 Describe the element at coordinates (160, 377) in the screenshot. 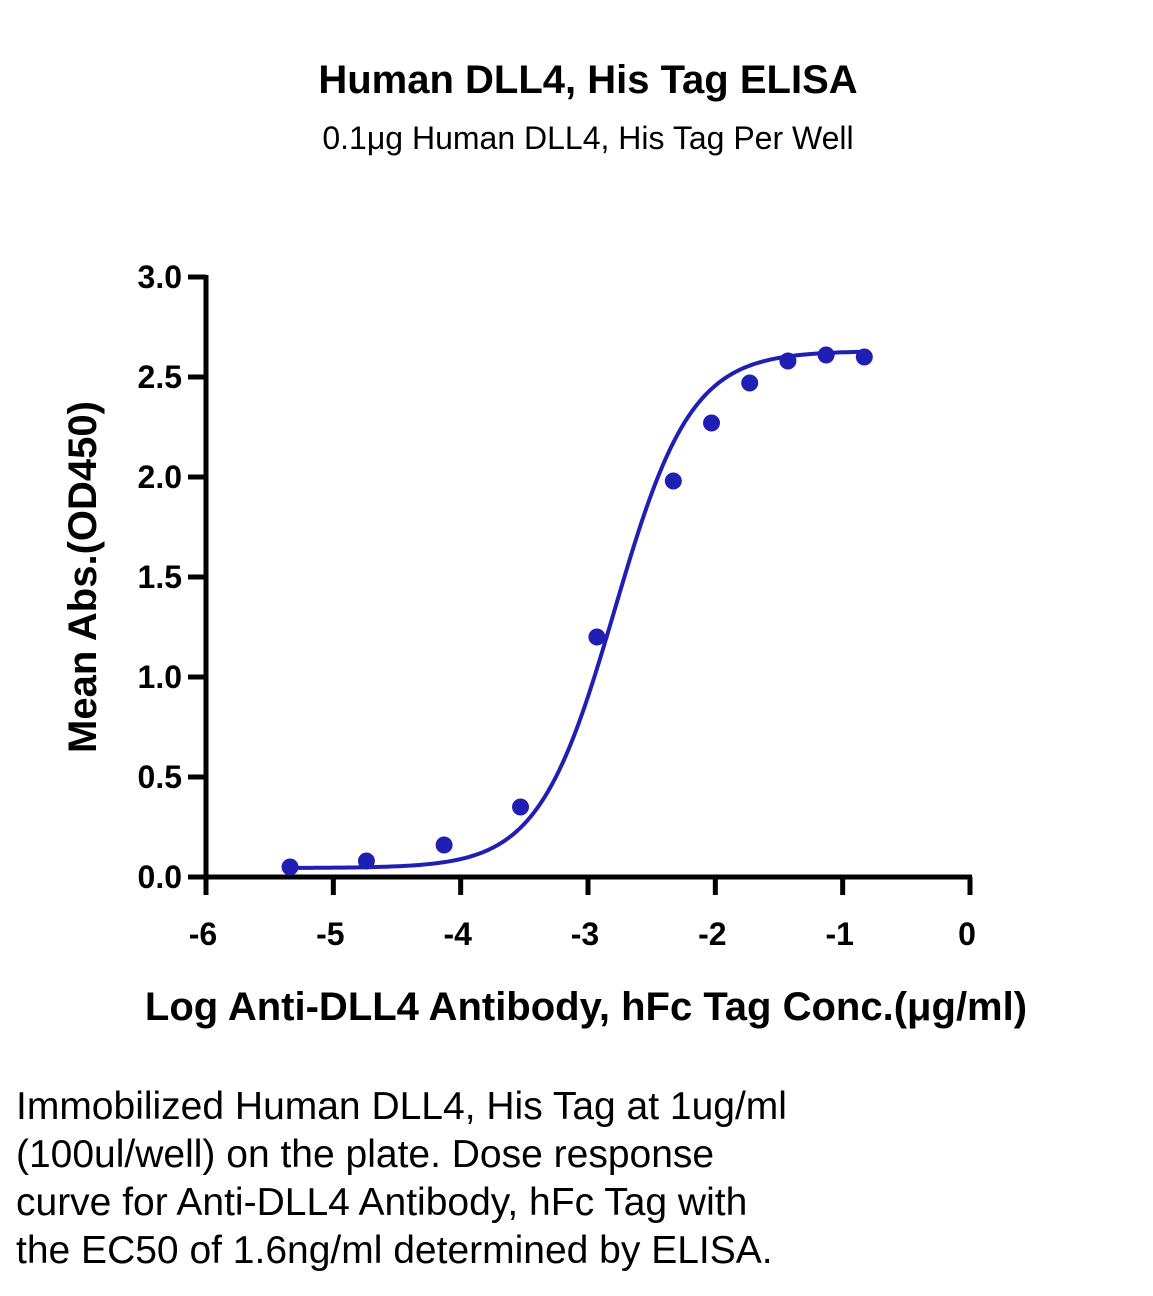

I see `y-tick-label: 2.5` at that location.